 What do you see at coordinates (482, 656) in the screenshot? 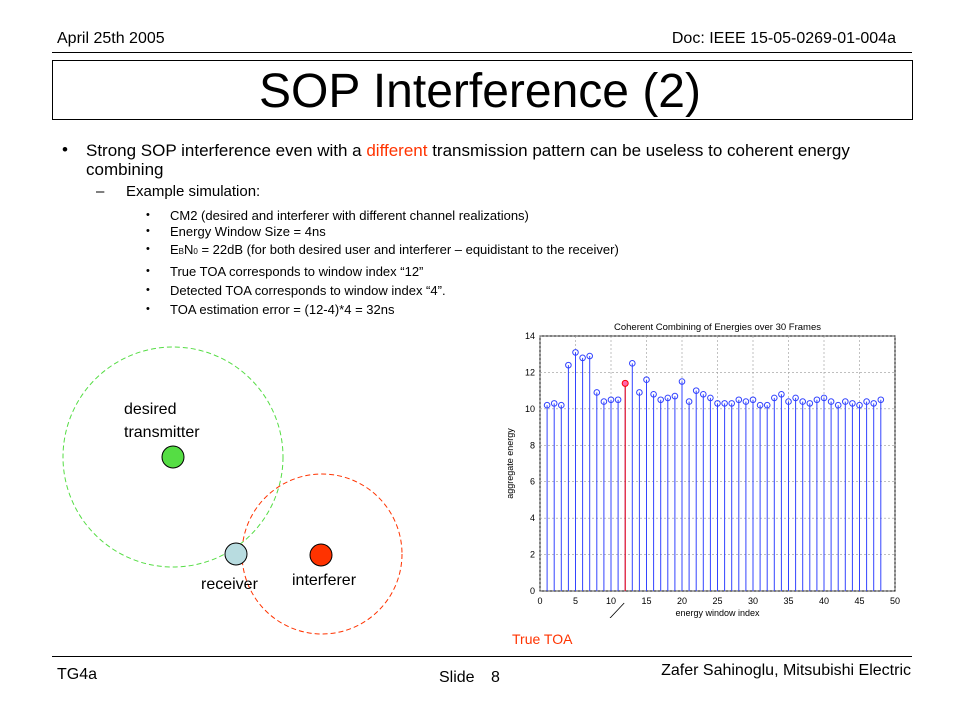
I see `footer-rule` at bounding box center [482, 656].